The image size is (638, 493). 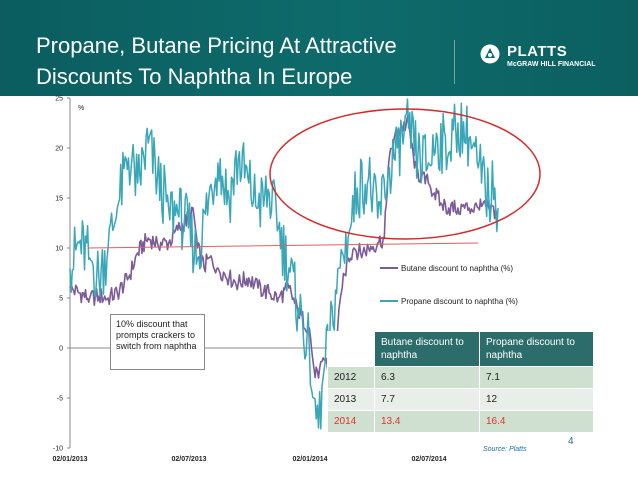 I want to click on row-year: 2014, so click(x=351, y=421).